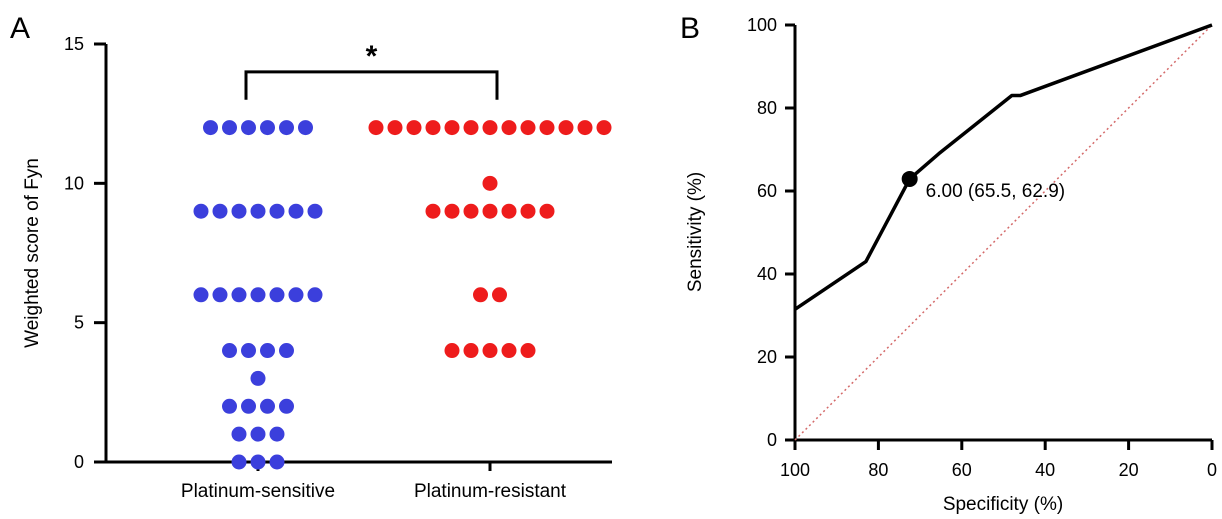  I want to click on panel-a-y-axis-title: Weighted score of Fyn, so click(32, 253).